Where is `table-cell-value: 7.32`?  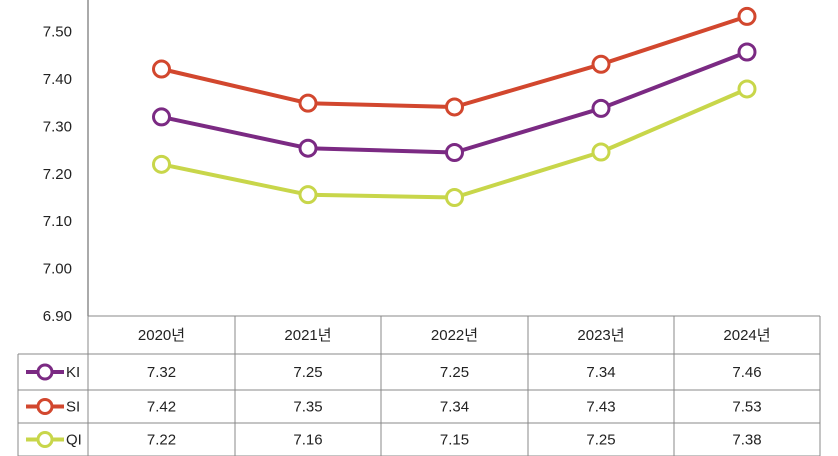
table-cell-value: 7.32 is located at coordinates (161, 372).